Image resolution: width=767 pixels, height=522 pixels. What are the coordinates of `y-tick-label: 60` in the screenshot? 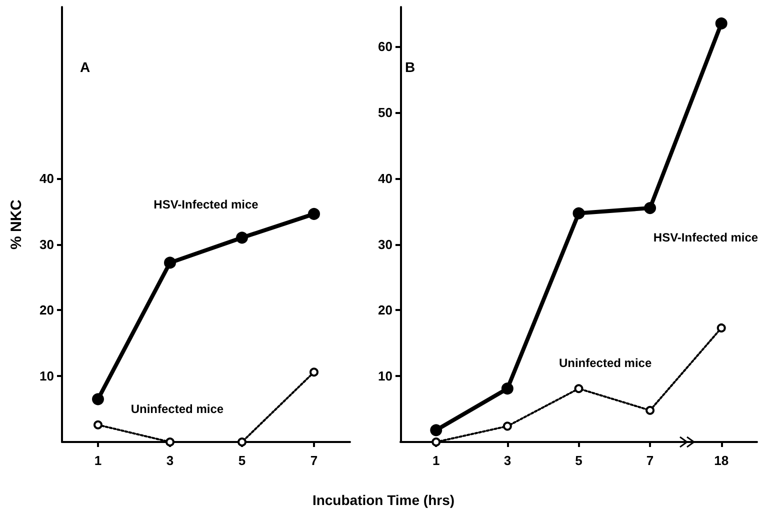 It's located at (385, 46).